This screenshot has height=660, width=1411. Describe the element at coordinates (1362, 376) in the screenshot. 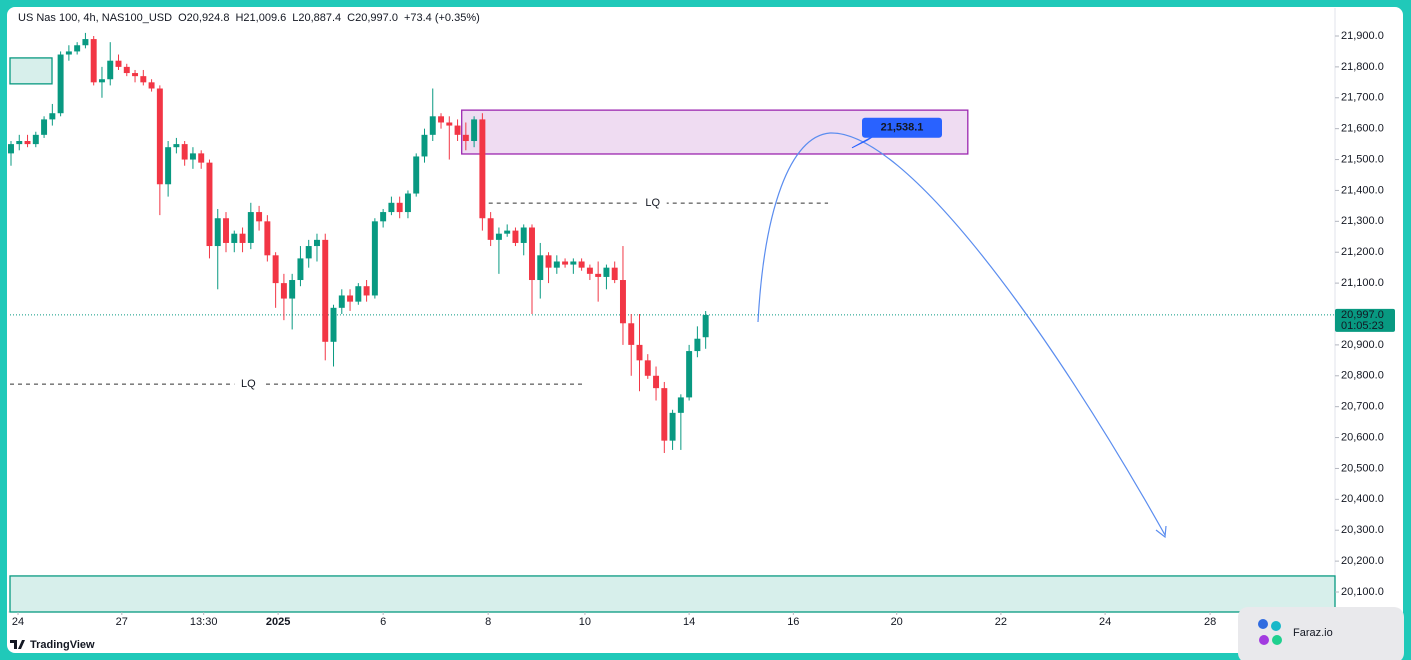

I see `y-tick-label: 20,800.0` at that location.